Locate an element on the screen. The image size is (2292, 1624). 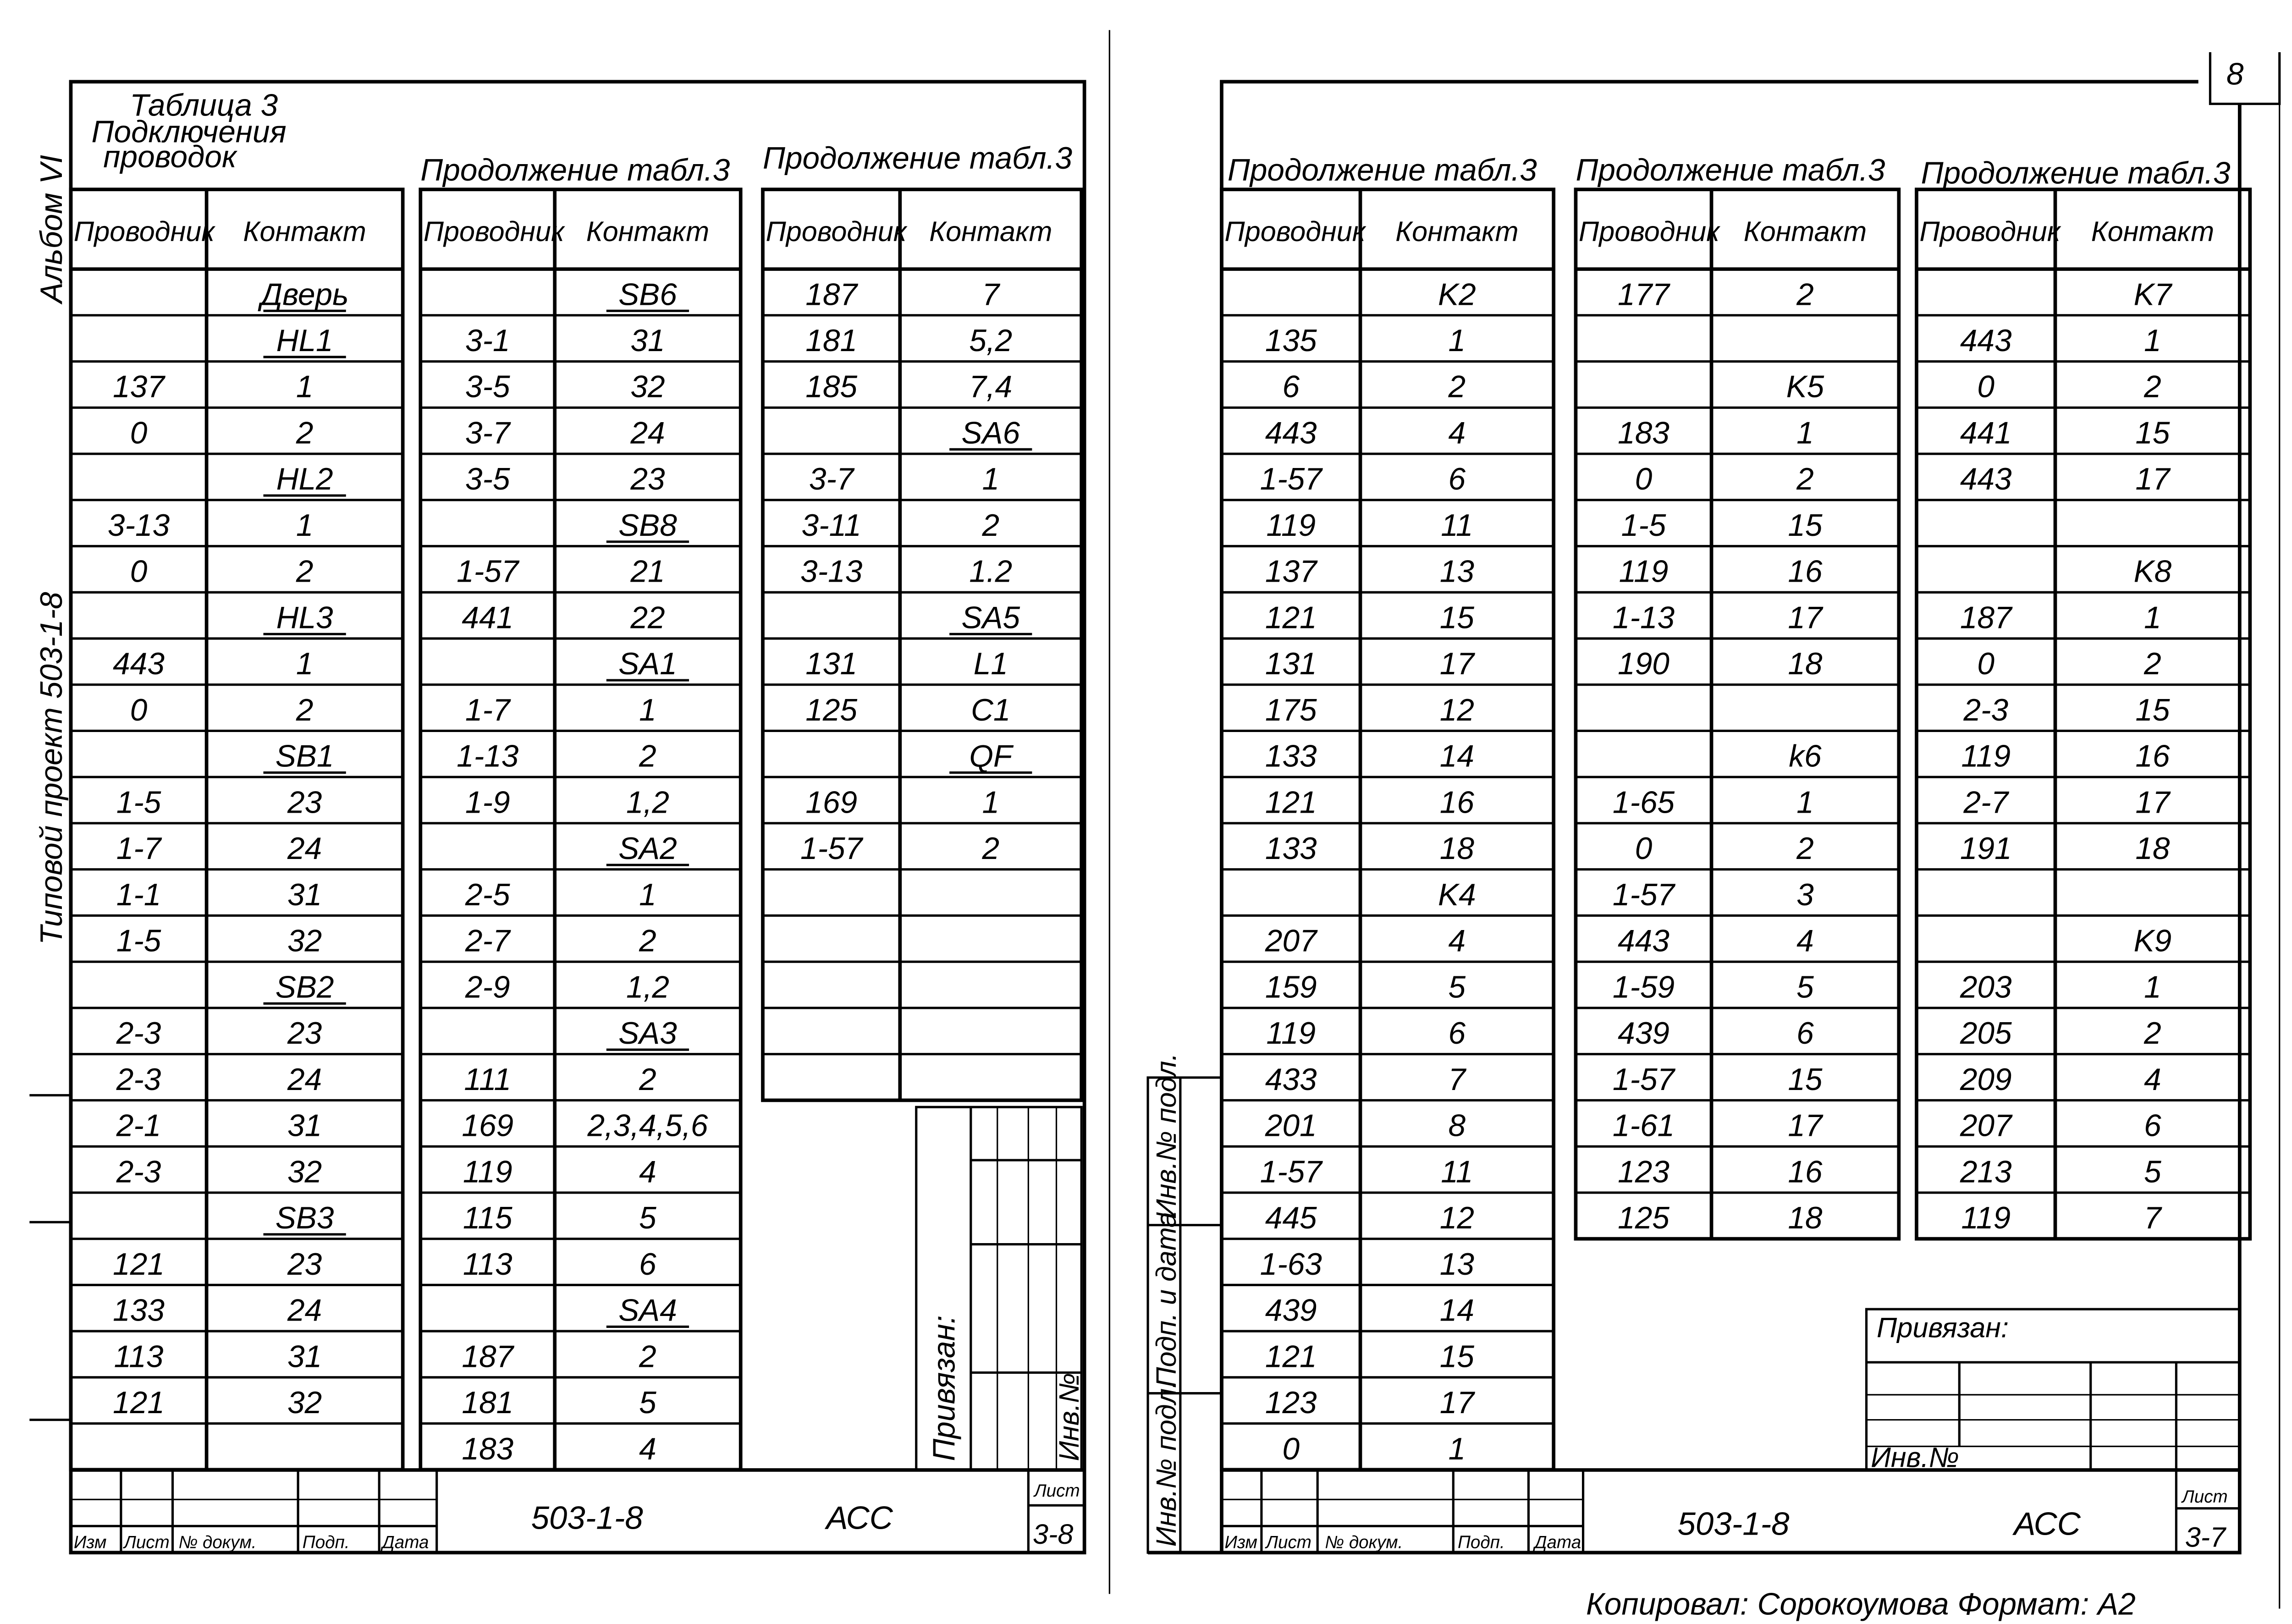
contact-cell: 5,2 is located at coordinates (991, 341).